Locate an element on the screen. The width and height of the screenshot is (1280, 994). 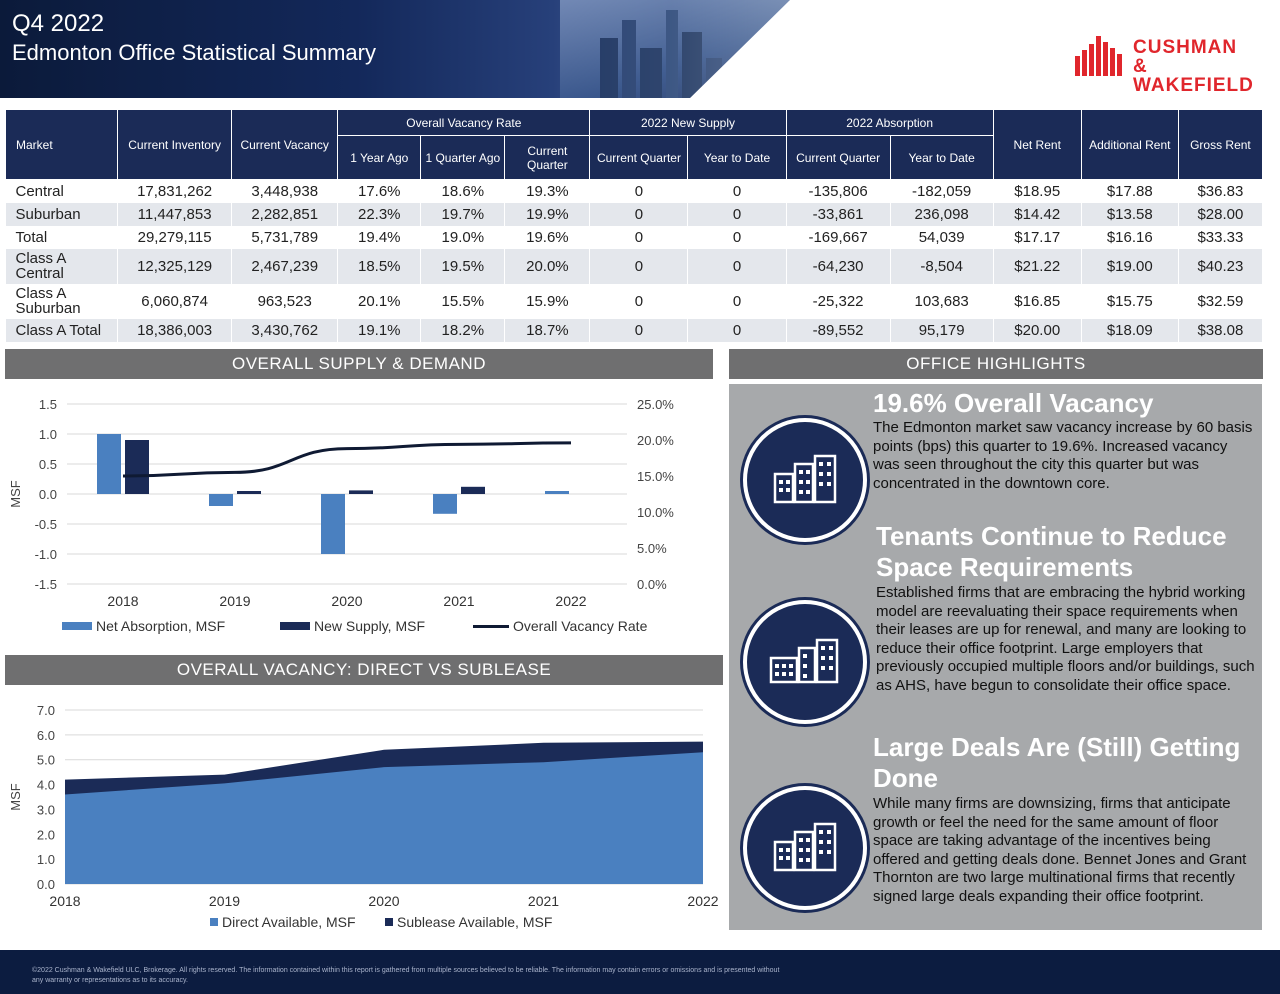
header-current-vacancy: Current Vacancy is located at coordinates (285, 144).